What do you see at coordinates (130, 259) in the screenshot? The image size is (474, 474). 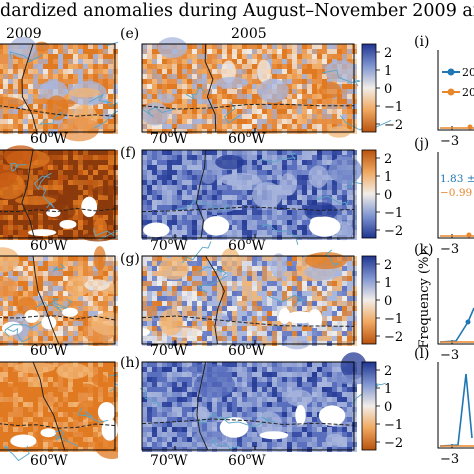 I see `panel-label-g: (g)` at bounding box center [130, 259].